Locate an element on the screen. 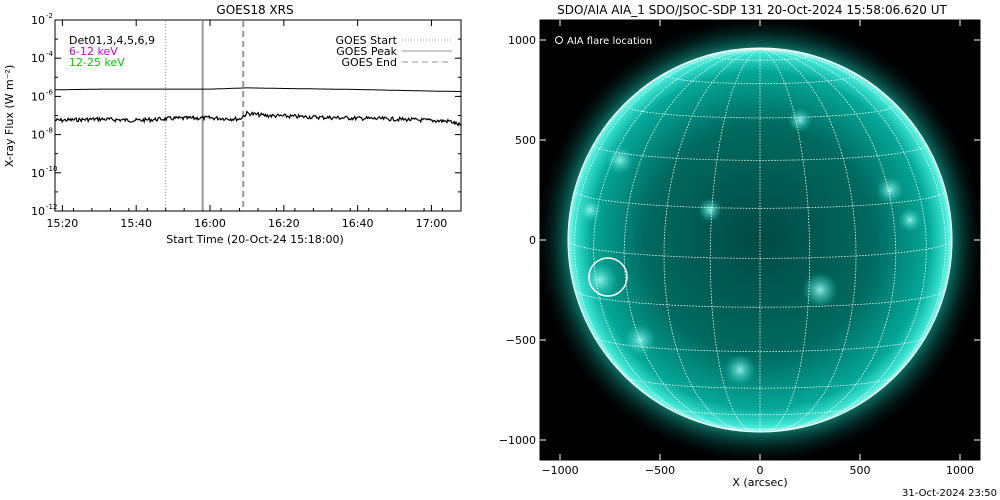  goes-event-lines is located at coordinates (205, 115).